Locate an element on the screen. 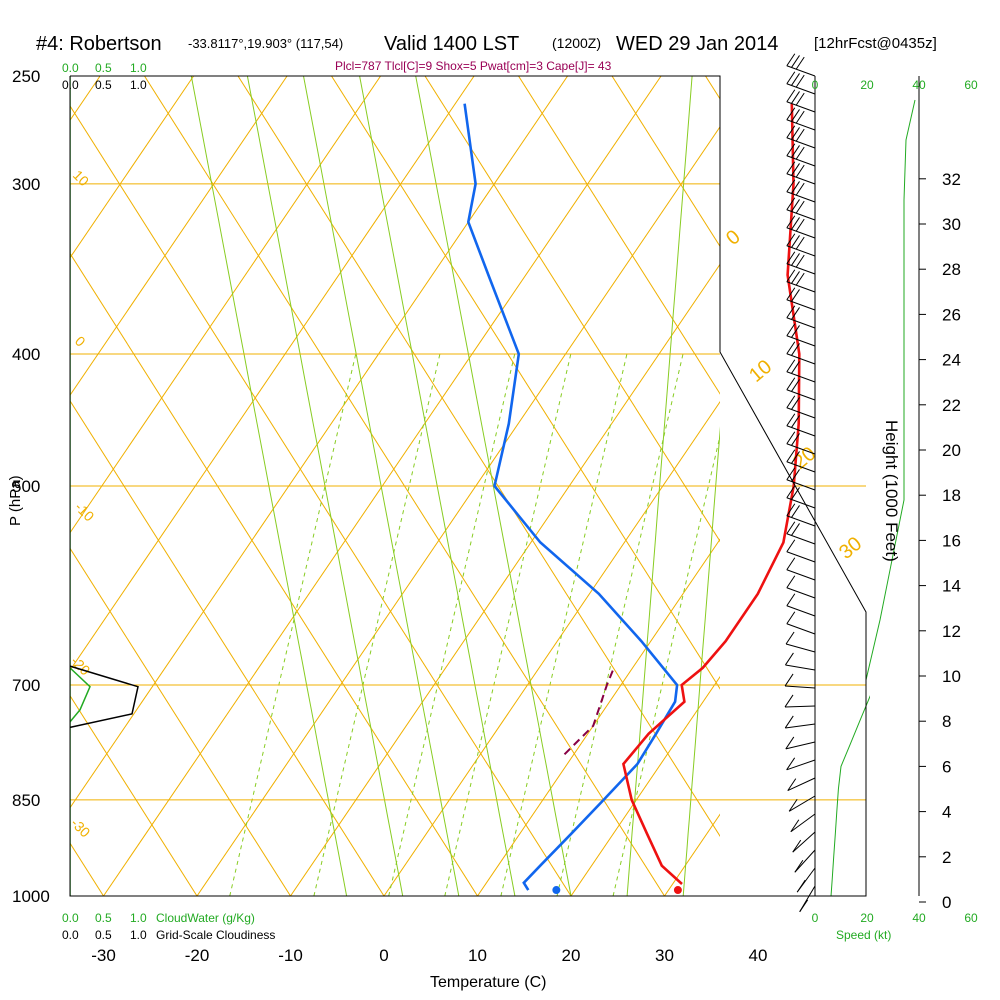 The image size is (1000, 1000). temperature-tick-label: -20 is located at coordinates (197, 955).